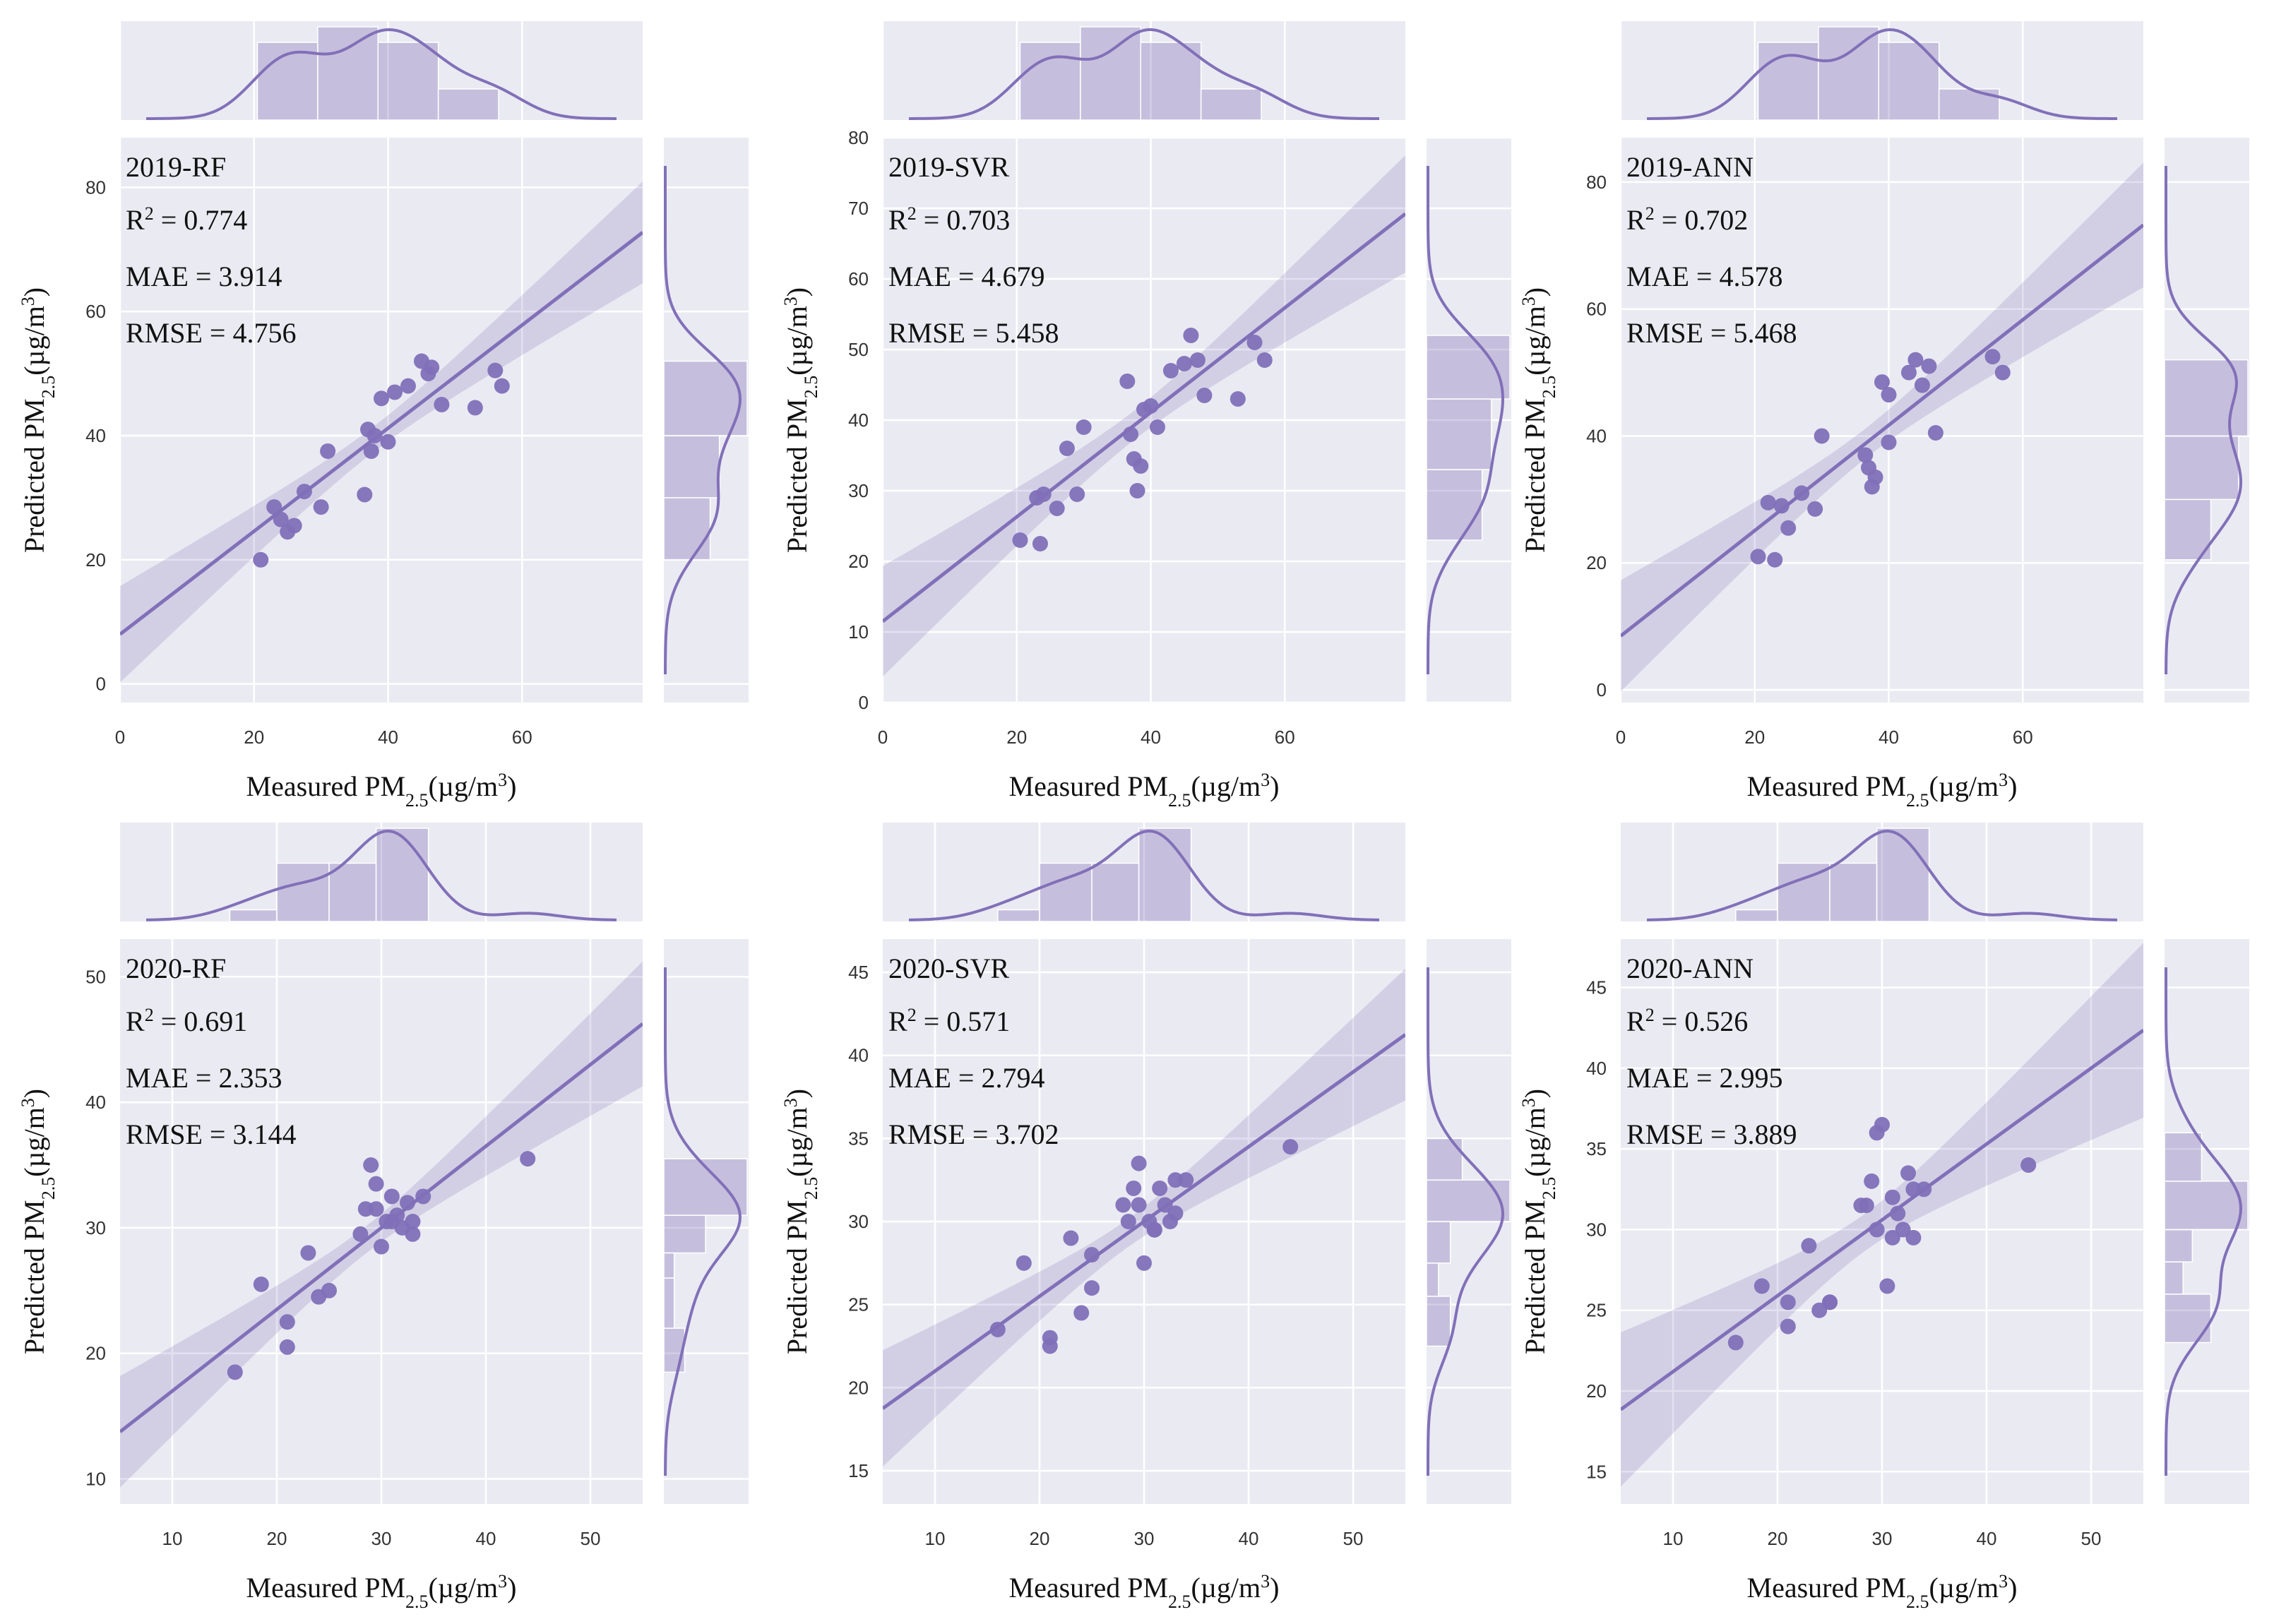  What do you see at coordinates (186, 1021) in the screenshot?
I see `r2-label: R2 = 0.691` at bounding box center [186, 1021].